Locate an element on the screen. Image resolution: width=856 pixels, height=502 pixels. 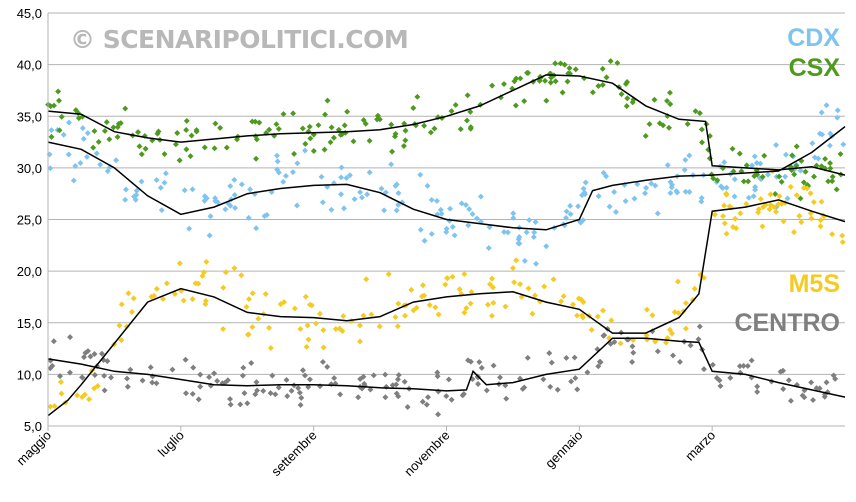
x-tick-label: marzo is located at coordinates (700, 446).